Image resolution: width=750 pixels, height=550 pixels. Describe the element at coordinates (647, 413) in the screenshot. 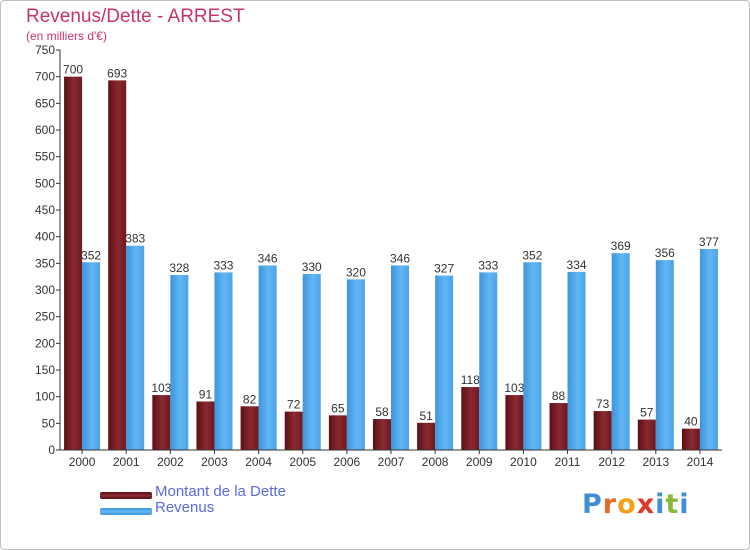

I see `data-label-debt: 57` at that location.